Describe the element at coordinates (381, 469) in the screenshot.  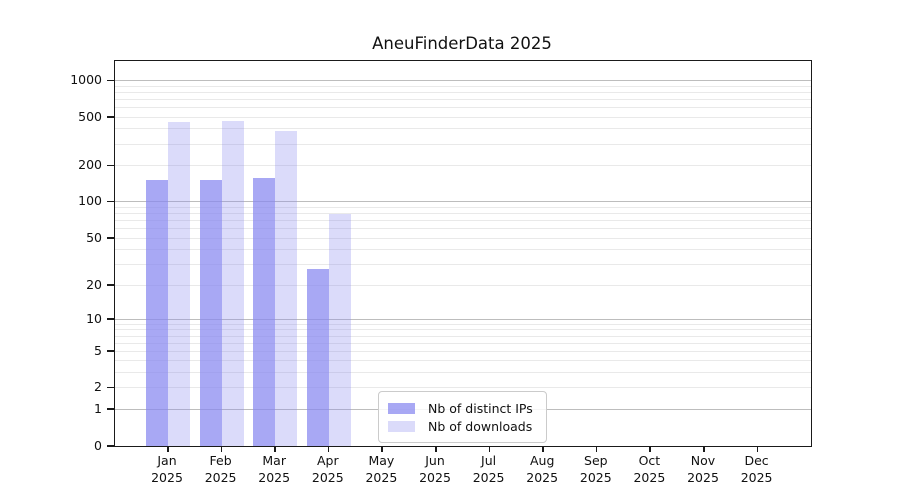
I see `x-tick-label: May 2025` at that location.